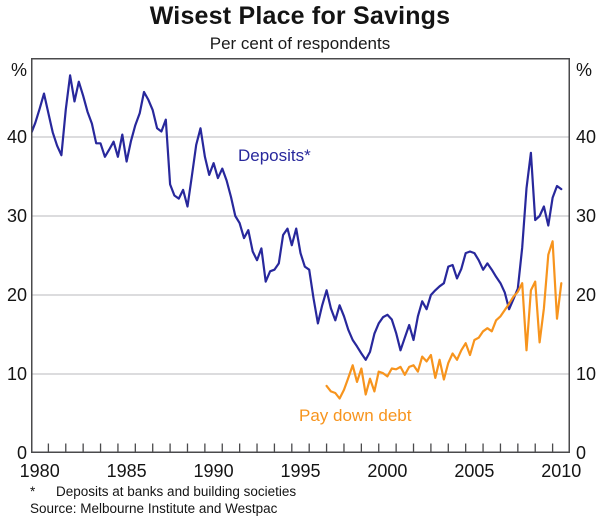 This screenshot has height=525, width=600. Describe the element at coordinates (33, 491) in the screenshot. I see `footnote-asterisk-symbol: *` at that location.